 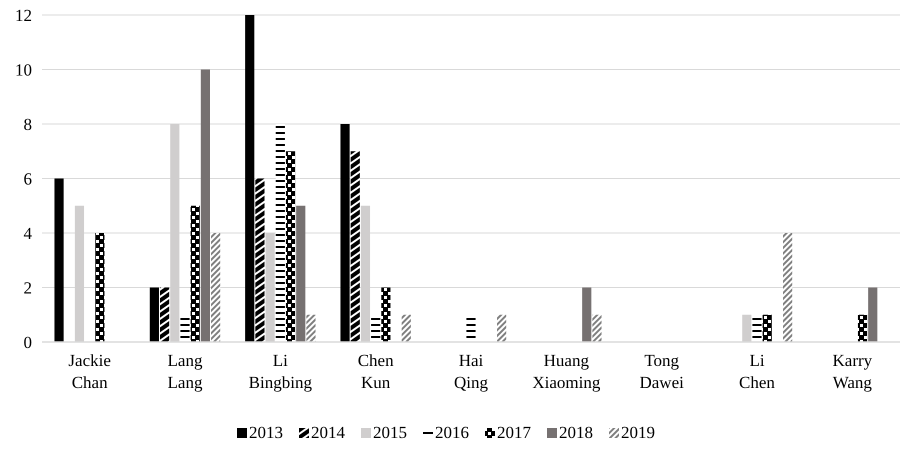 What do you see at coordinates (28, 178) in the screenshot?
I see `y-tick-label: 6` at bounding box center [28, 178].